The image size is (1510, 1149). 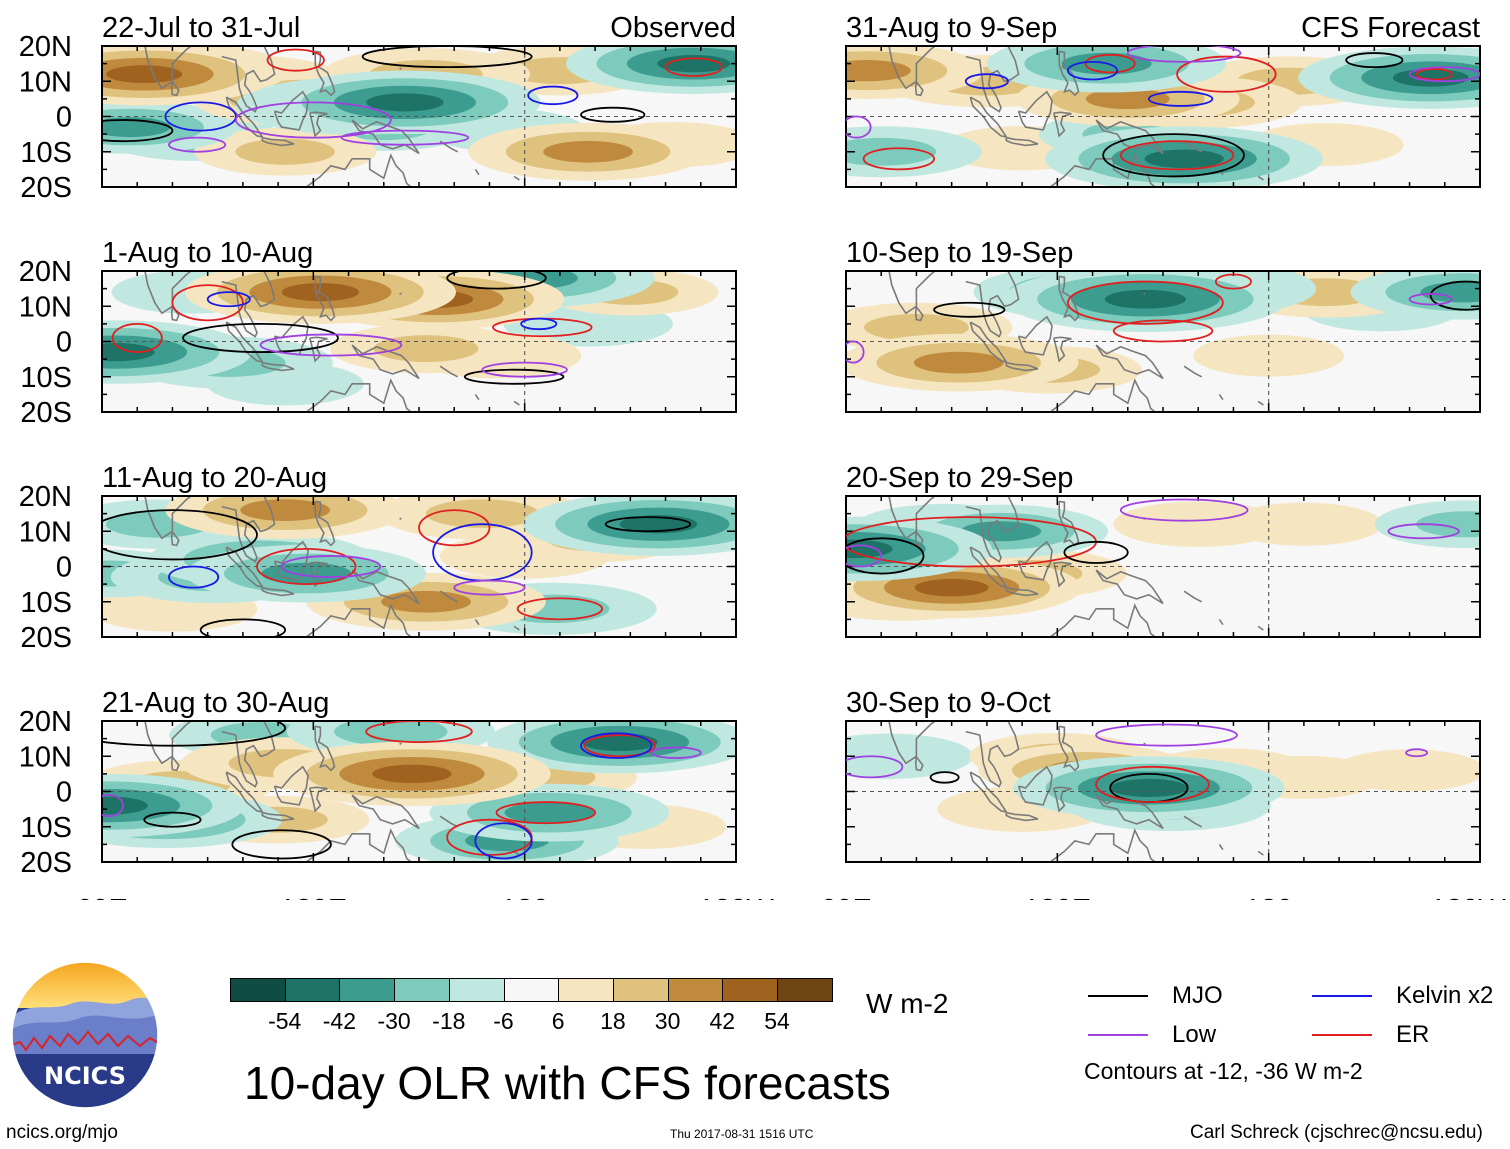 I want to click on panel-period-label: 30-Sep to 9-Oct, so click(x=948, y=703).